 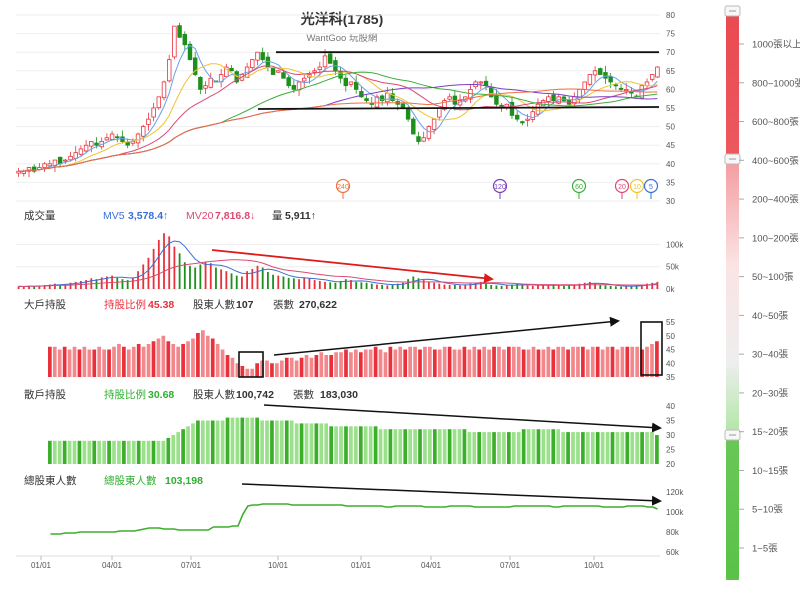 I want to click on price-tick-label: 80, so click(x=670, y=15).